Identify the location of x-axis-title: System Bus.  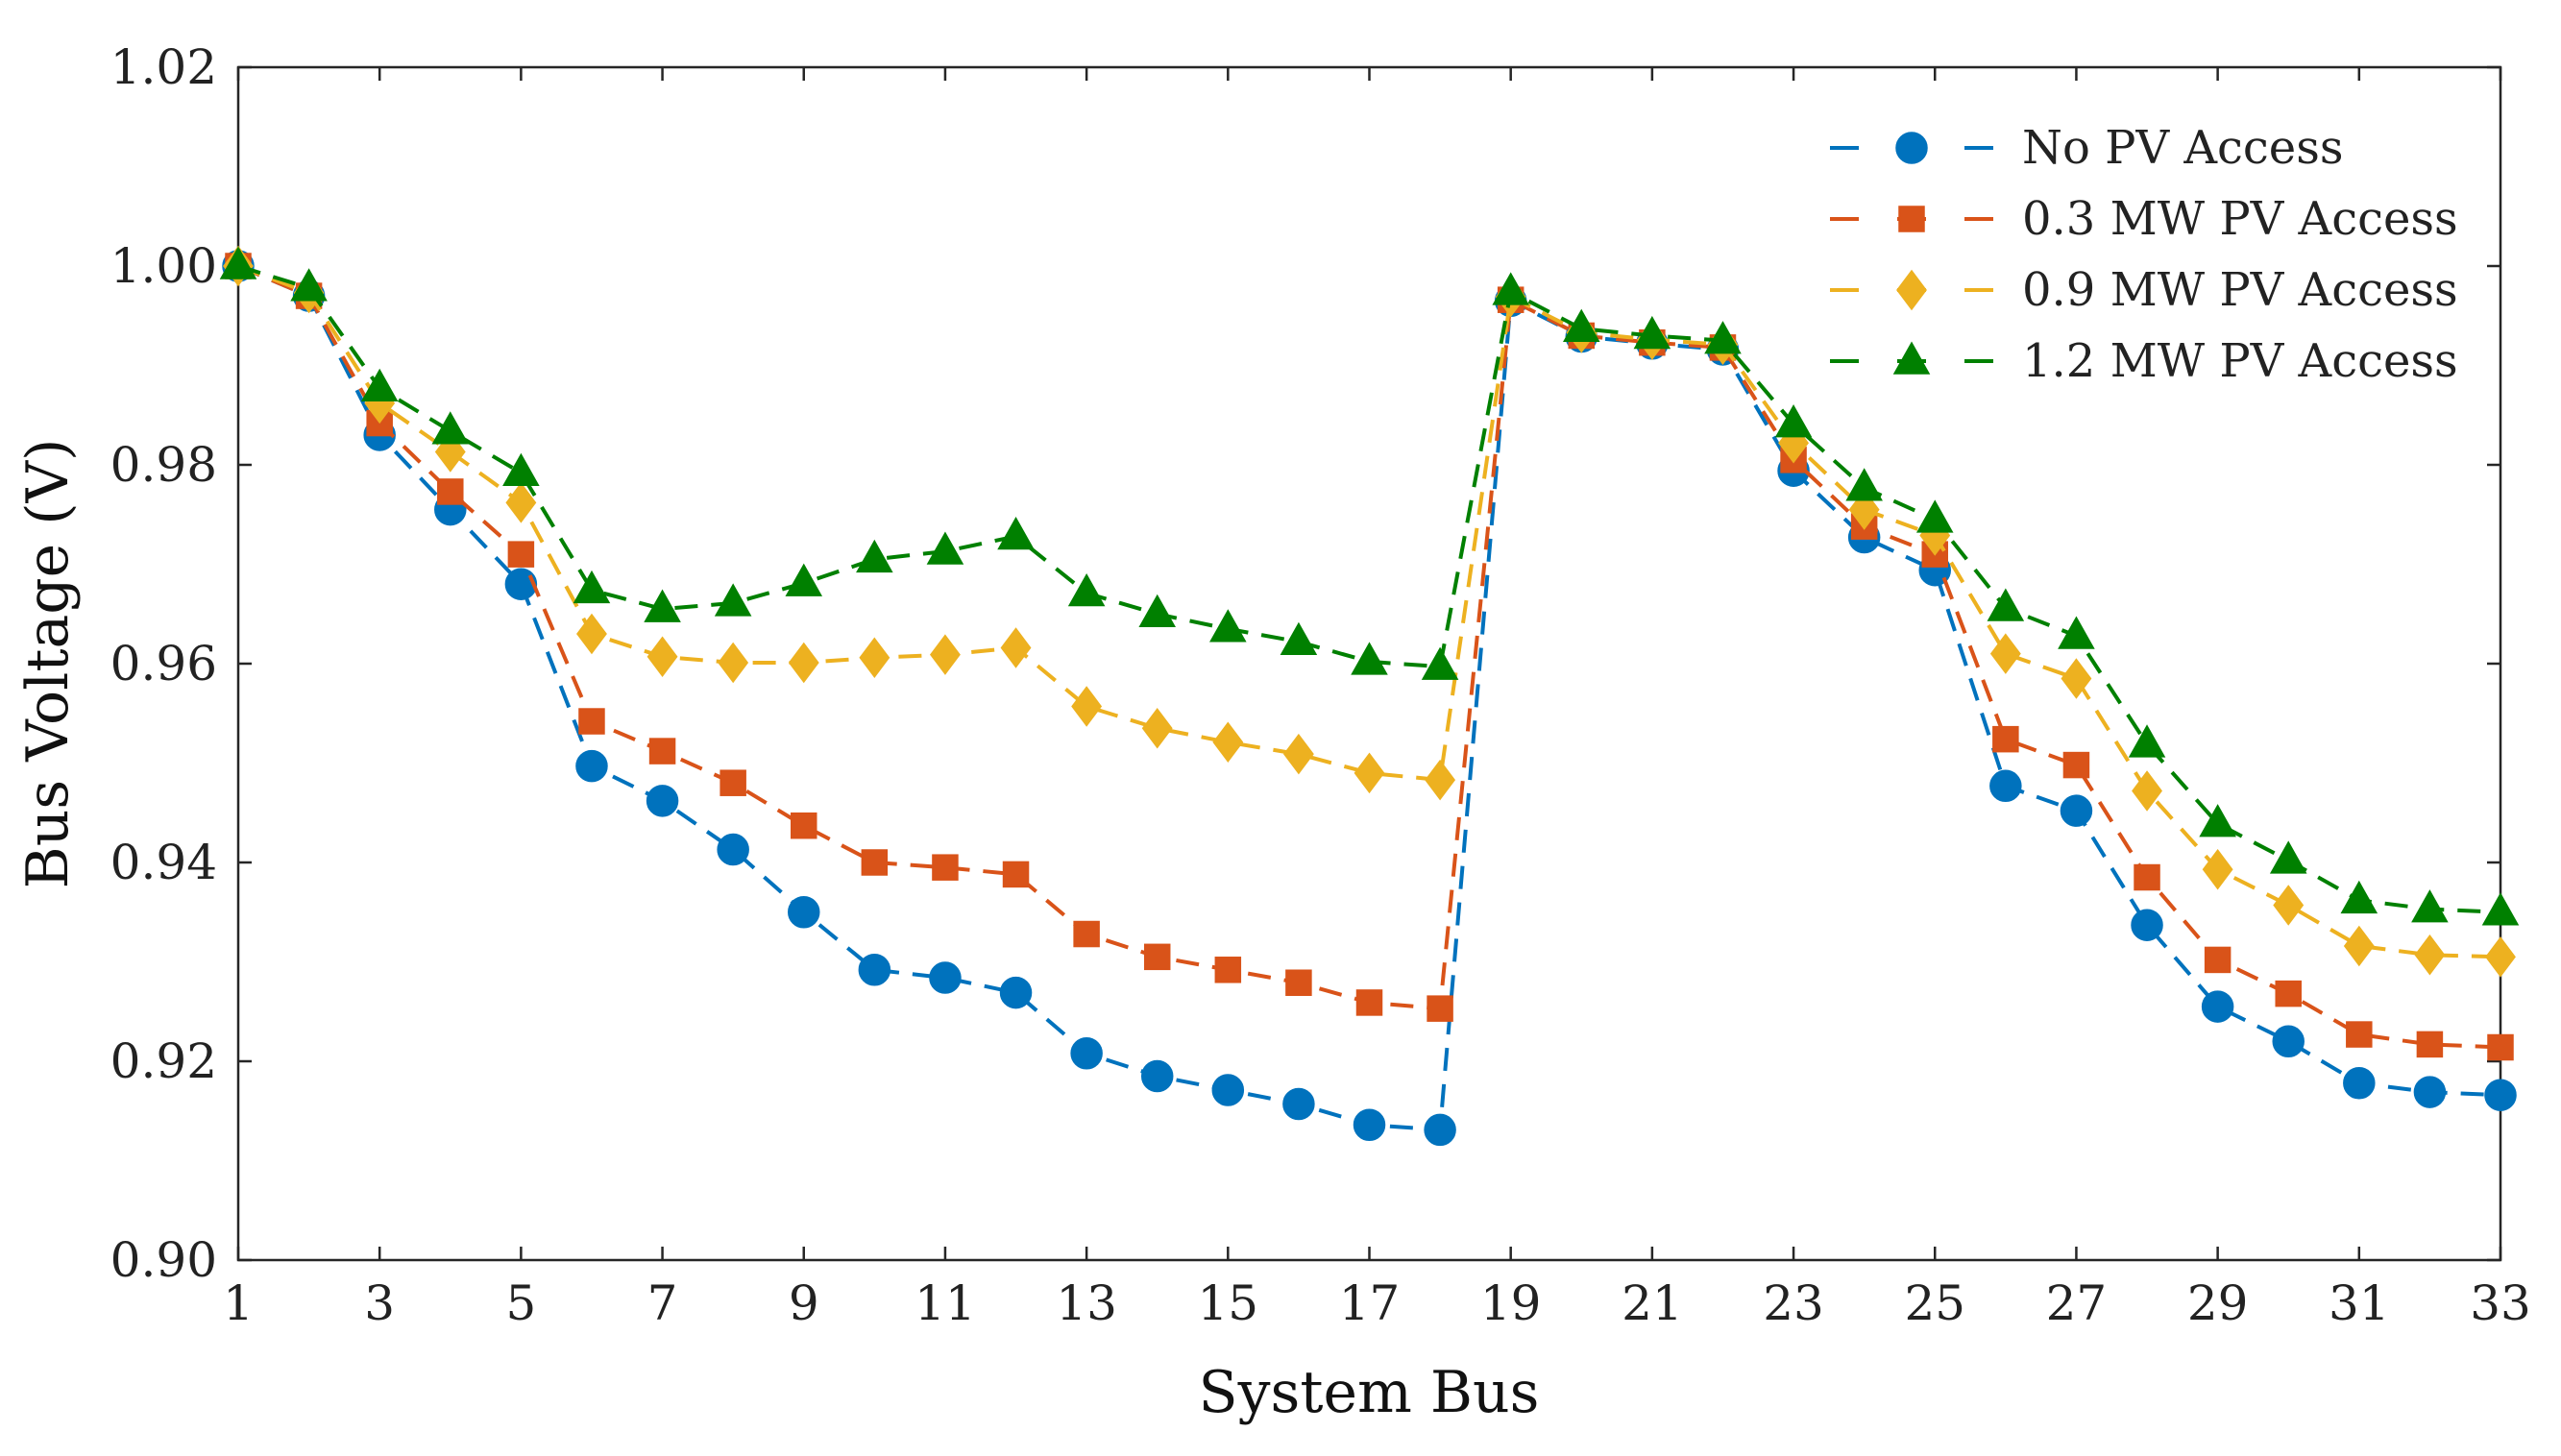
(1369, 1392).